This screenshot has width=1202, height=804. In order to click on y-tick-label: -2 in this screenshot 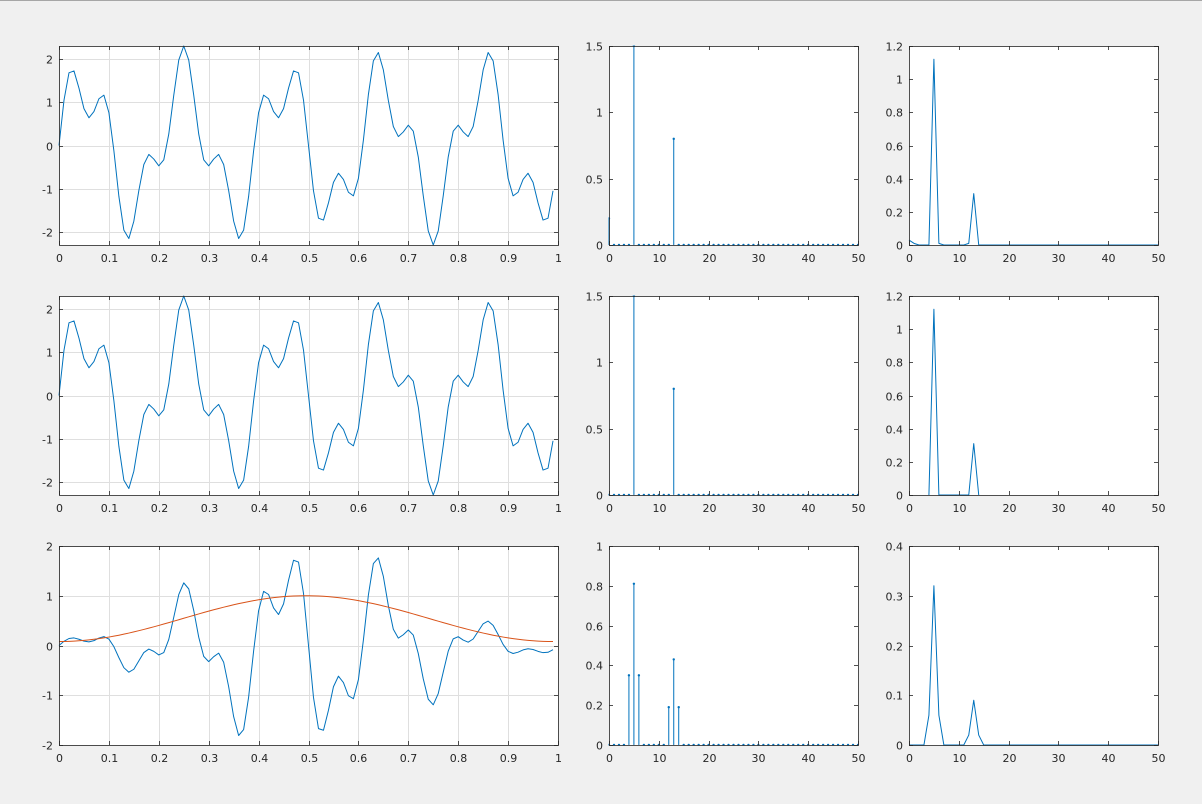, I will do `click(47, 233)`.